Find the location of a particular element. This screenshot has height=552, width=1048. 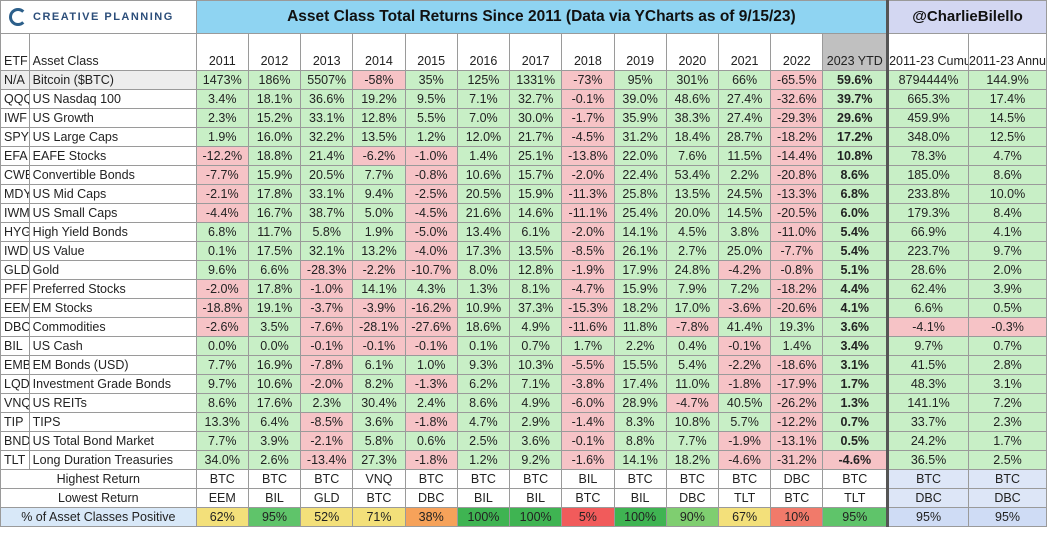

return-cell: -11.0% is located at coordinates (797, 232).